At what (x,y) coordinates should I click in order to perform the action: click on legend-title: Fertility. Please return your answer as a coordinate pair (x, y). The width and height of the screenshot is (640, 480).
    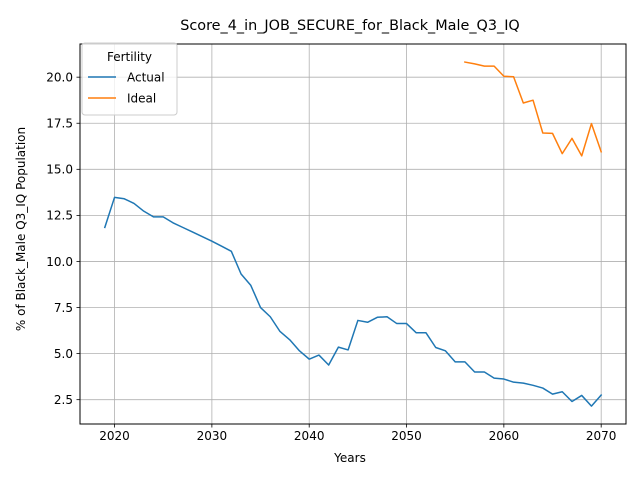
    Looking at the image, I should click on (129, 57).